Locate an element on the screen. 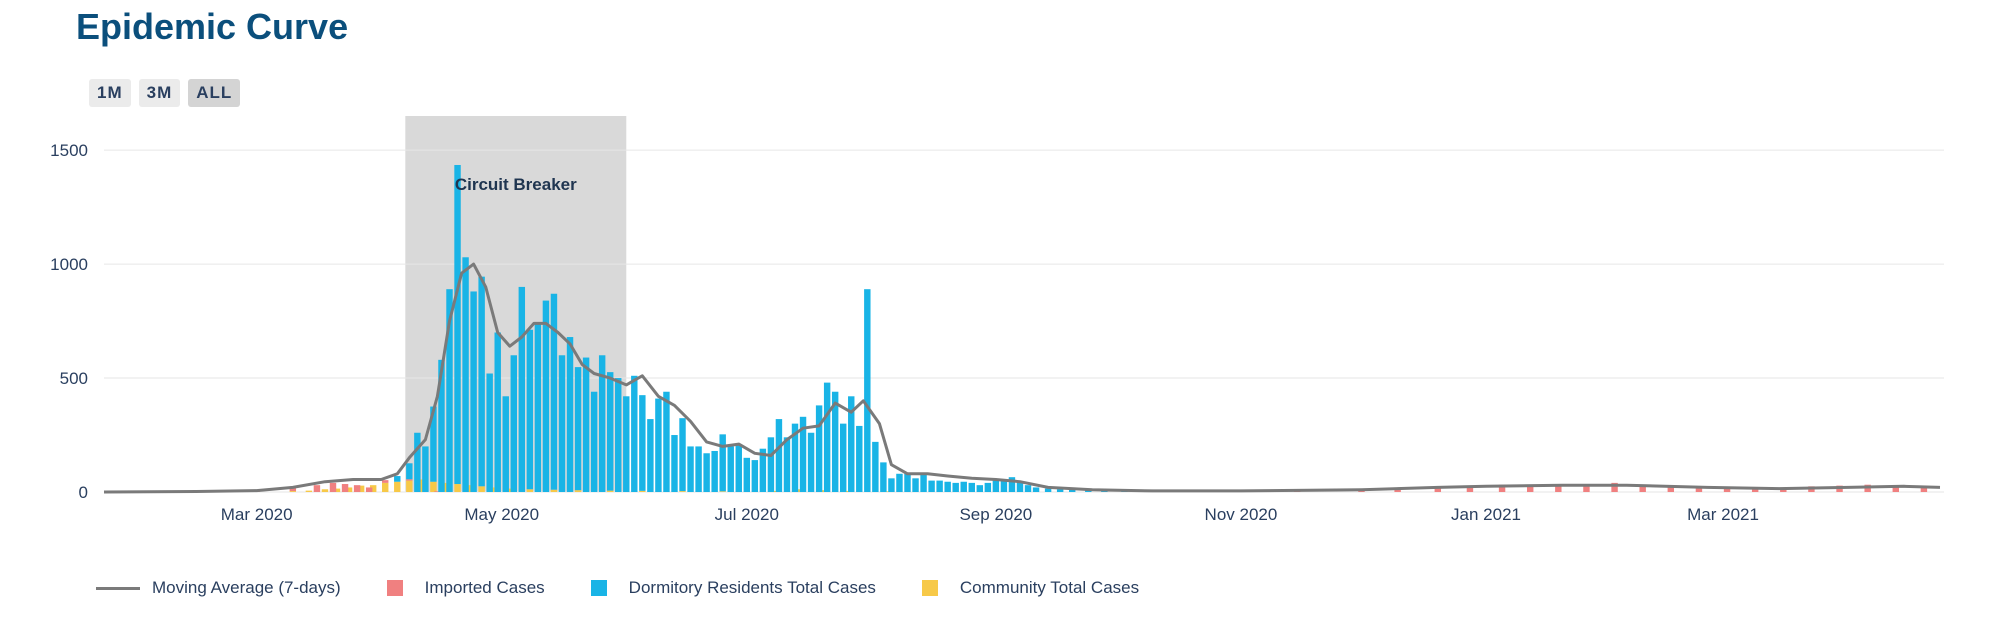 This screenshot has height=617, width=2000. legend-label-imported: Imported Cases is located at coordinates (484, 587).